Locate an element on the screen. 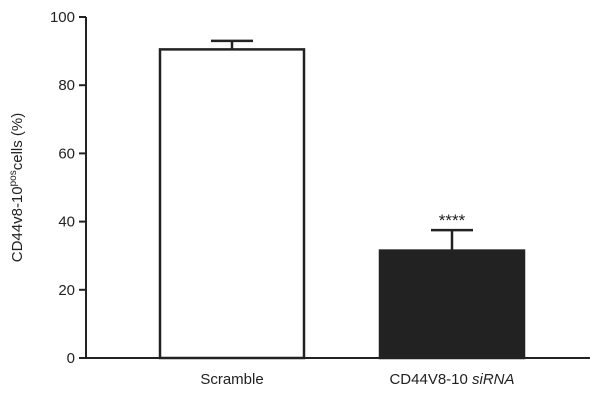  y-tick-label-20: 20 is located at coordinates (66, 290).